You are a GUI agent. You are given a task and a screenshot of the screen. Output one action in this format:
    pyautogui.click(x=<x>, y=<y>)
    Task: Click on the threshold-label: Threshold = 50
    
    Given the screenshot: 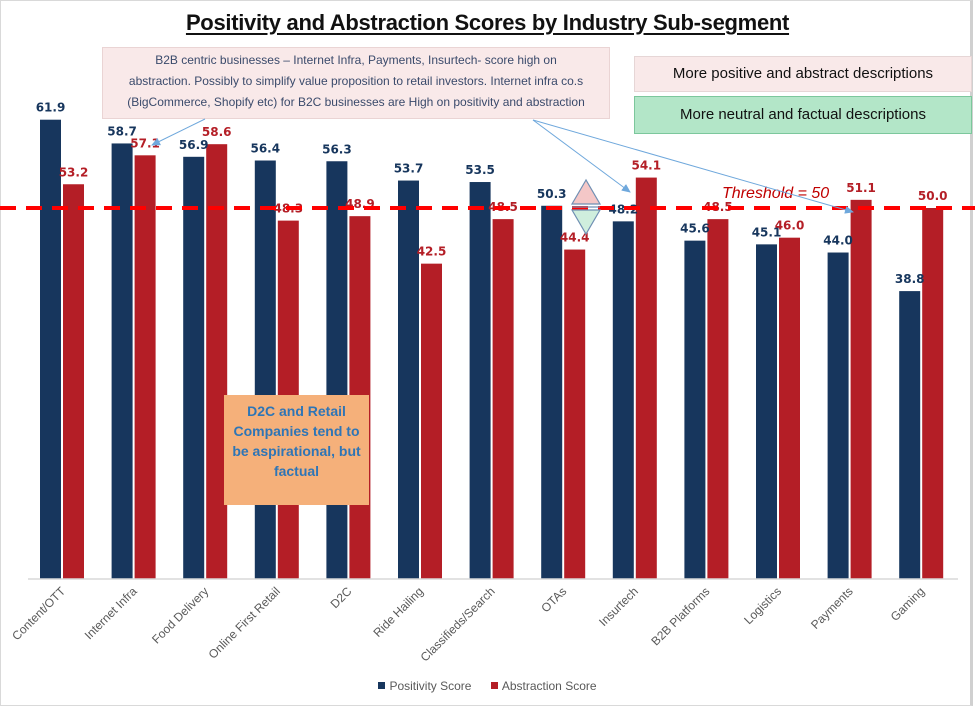 What is the action you would take?
    pyautogui.click(x=775, y=193)
    